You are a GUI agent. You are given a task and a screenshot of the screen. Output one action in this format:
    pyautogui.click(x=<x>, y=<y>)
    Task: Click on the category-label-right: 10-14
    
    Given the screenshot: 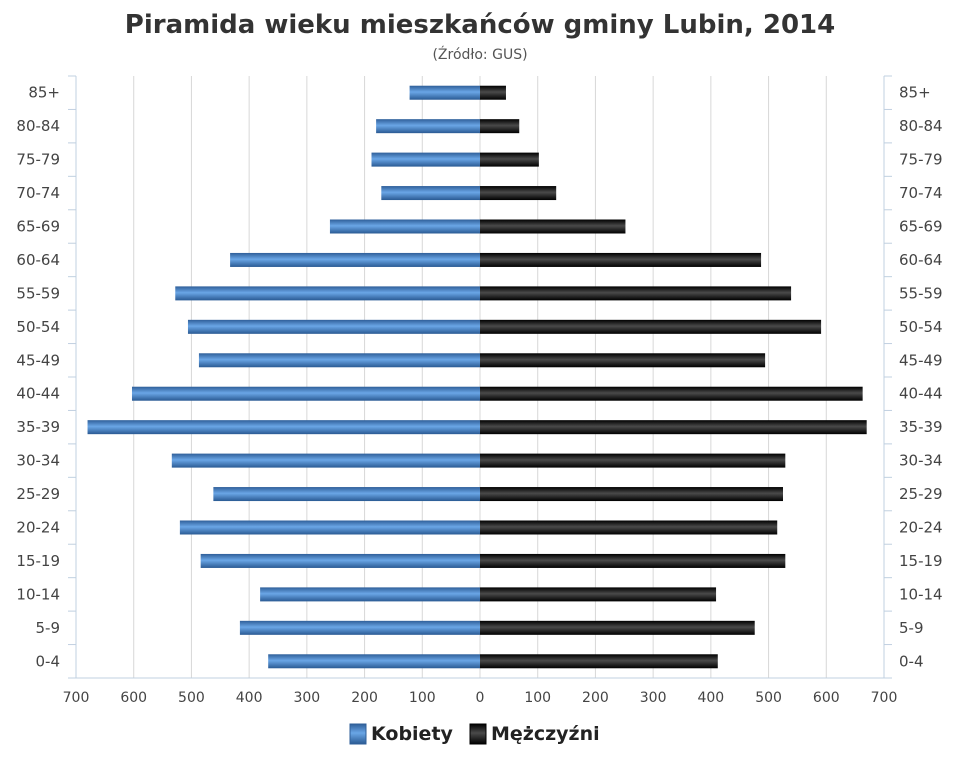 What is the action you would take?
    pyautogui.click(x=921, y=594)
    